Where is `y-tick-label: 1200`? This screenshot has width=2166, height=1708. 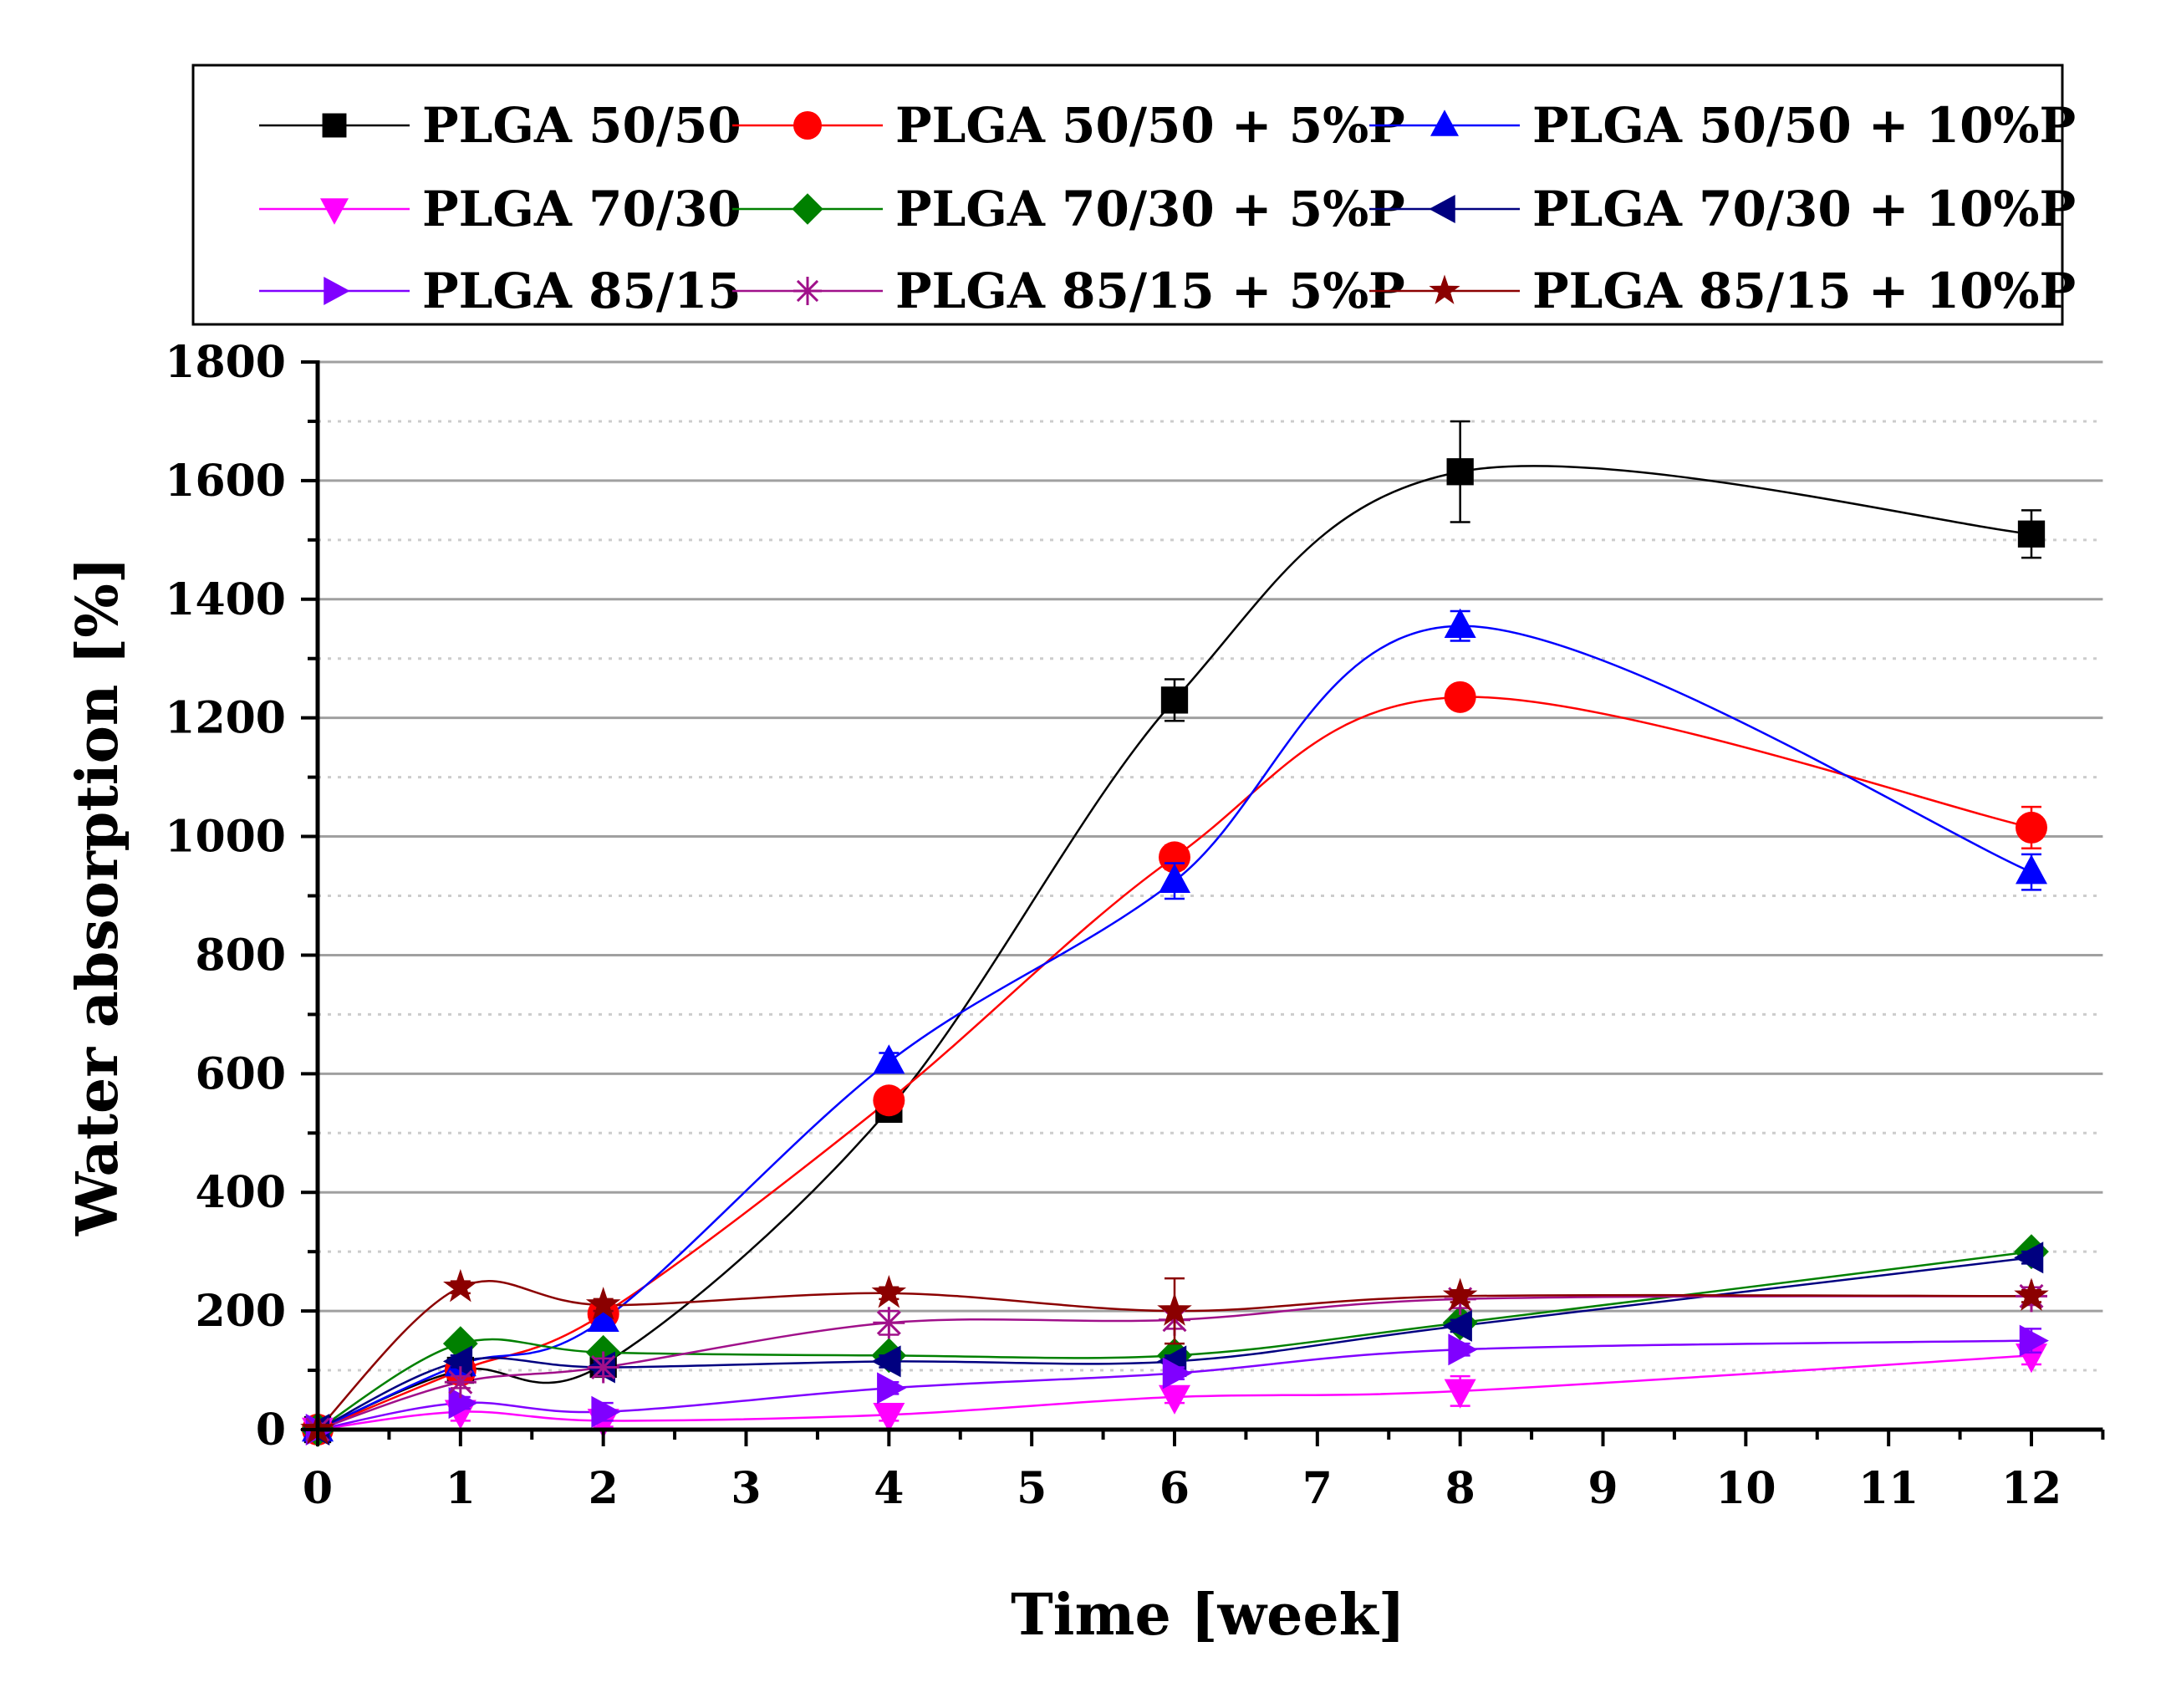 y-tick-label: 1200 is located at coordinates (225, 718).